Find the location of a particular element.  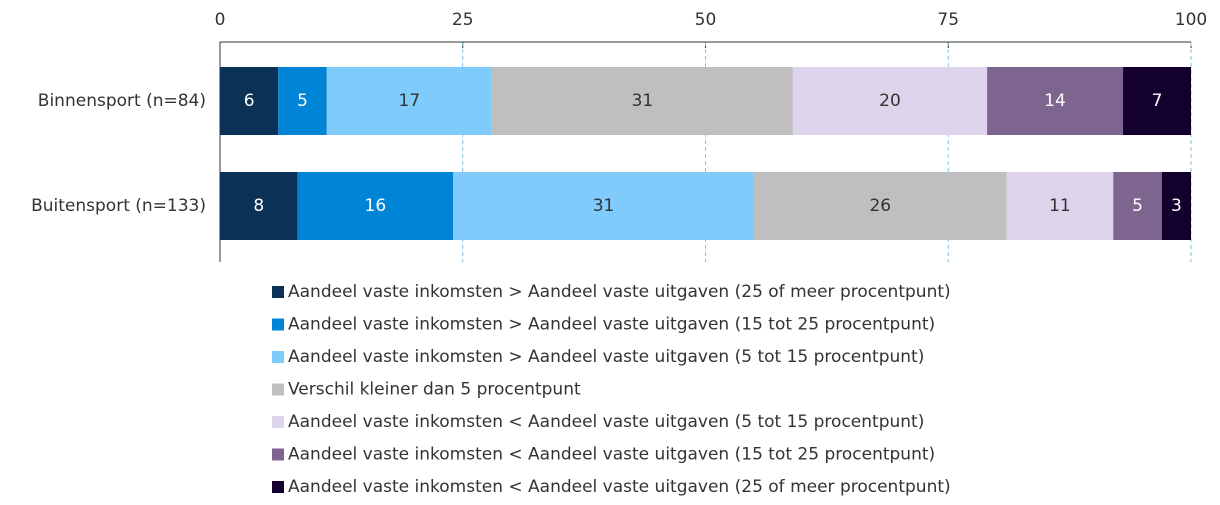

data-label: 16 is located at coordinates (376, 206).